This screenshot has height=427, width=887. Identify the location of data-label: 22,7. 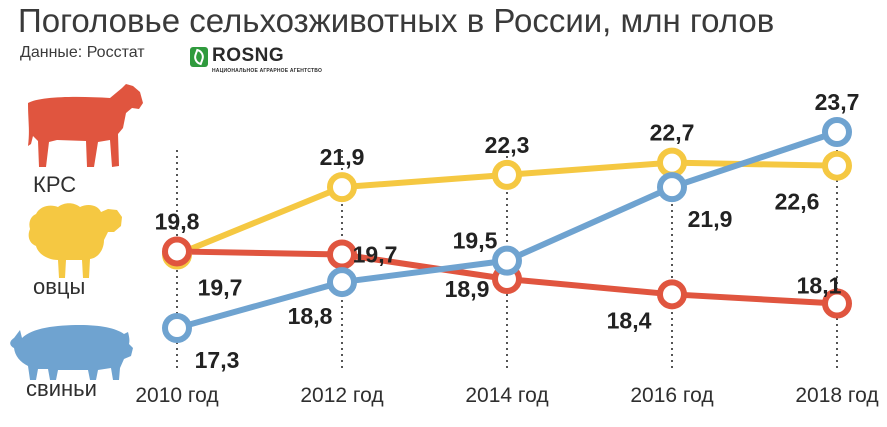
(672, 133).